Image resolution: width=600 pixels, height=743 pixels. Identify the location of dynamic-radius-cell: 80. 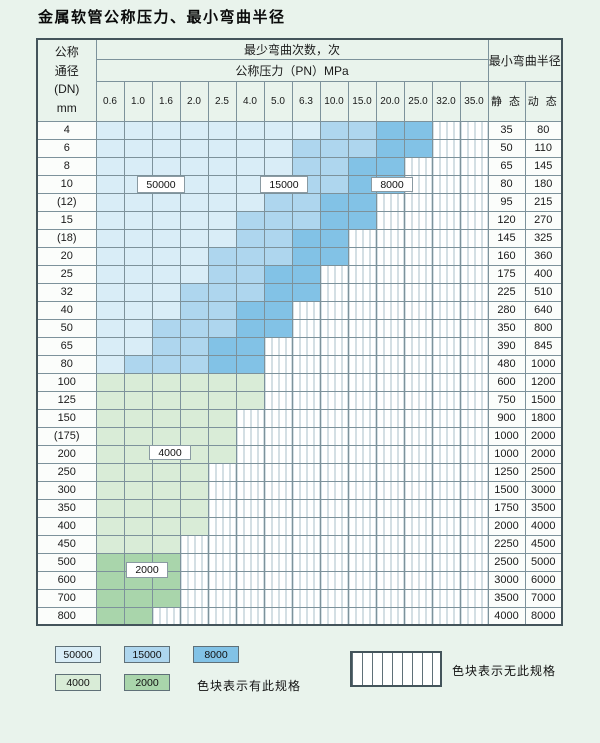
(543, 130).